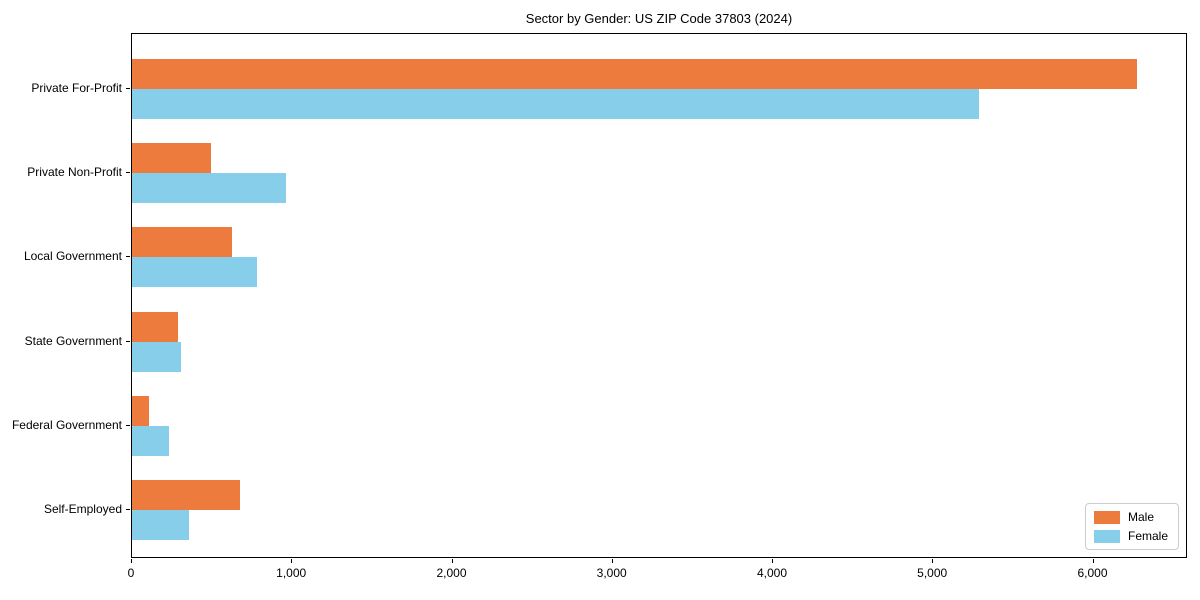  I want to click on x-tick-label-5000: 5,000, so click(932, 573).